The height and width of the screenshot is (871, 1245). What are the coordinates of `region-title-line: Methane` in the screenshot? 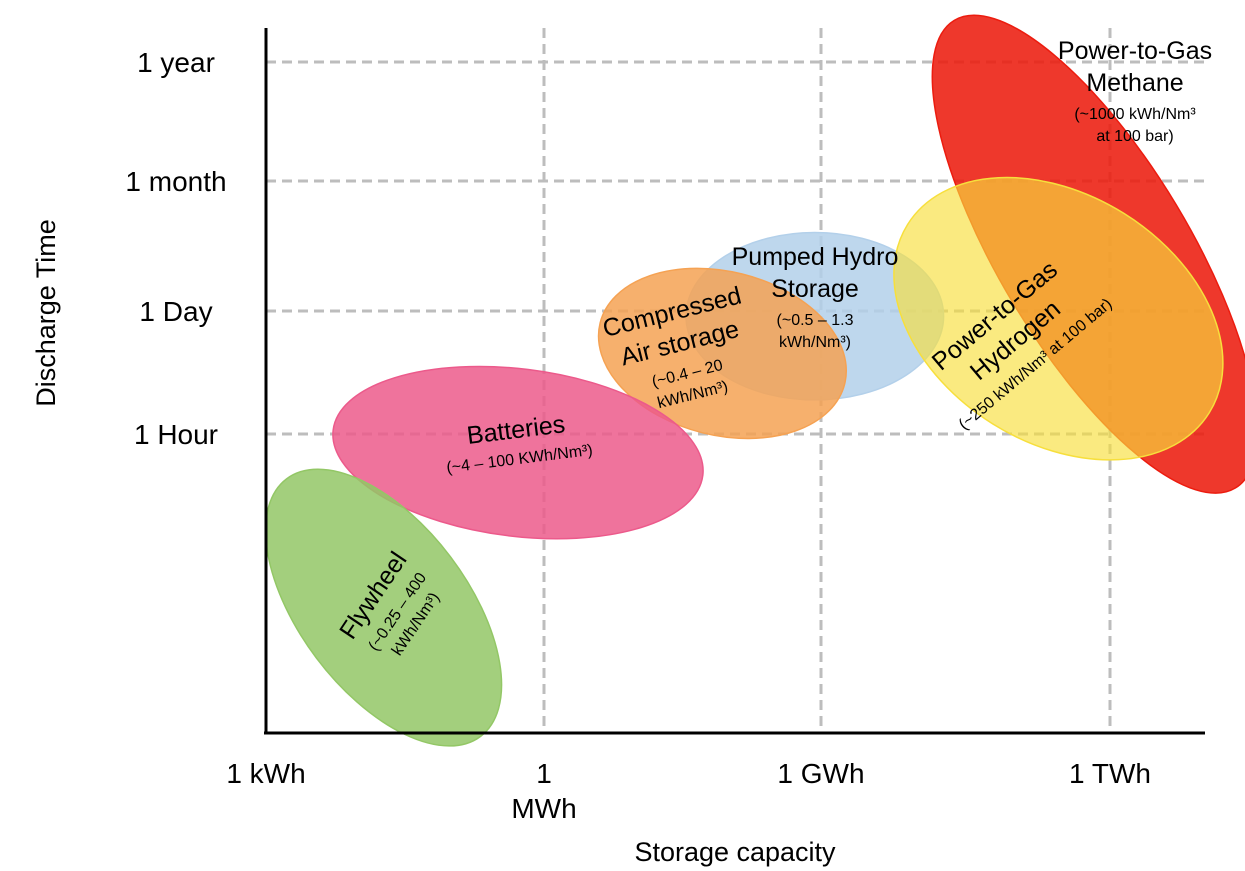 It's located at (1134, 83).